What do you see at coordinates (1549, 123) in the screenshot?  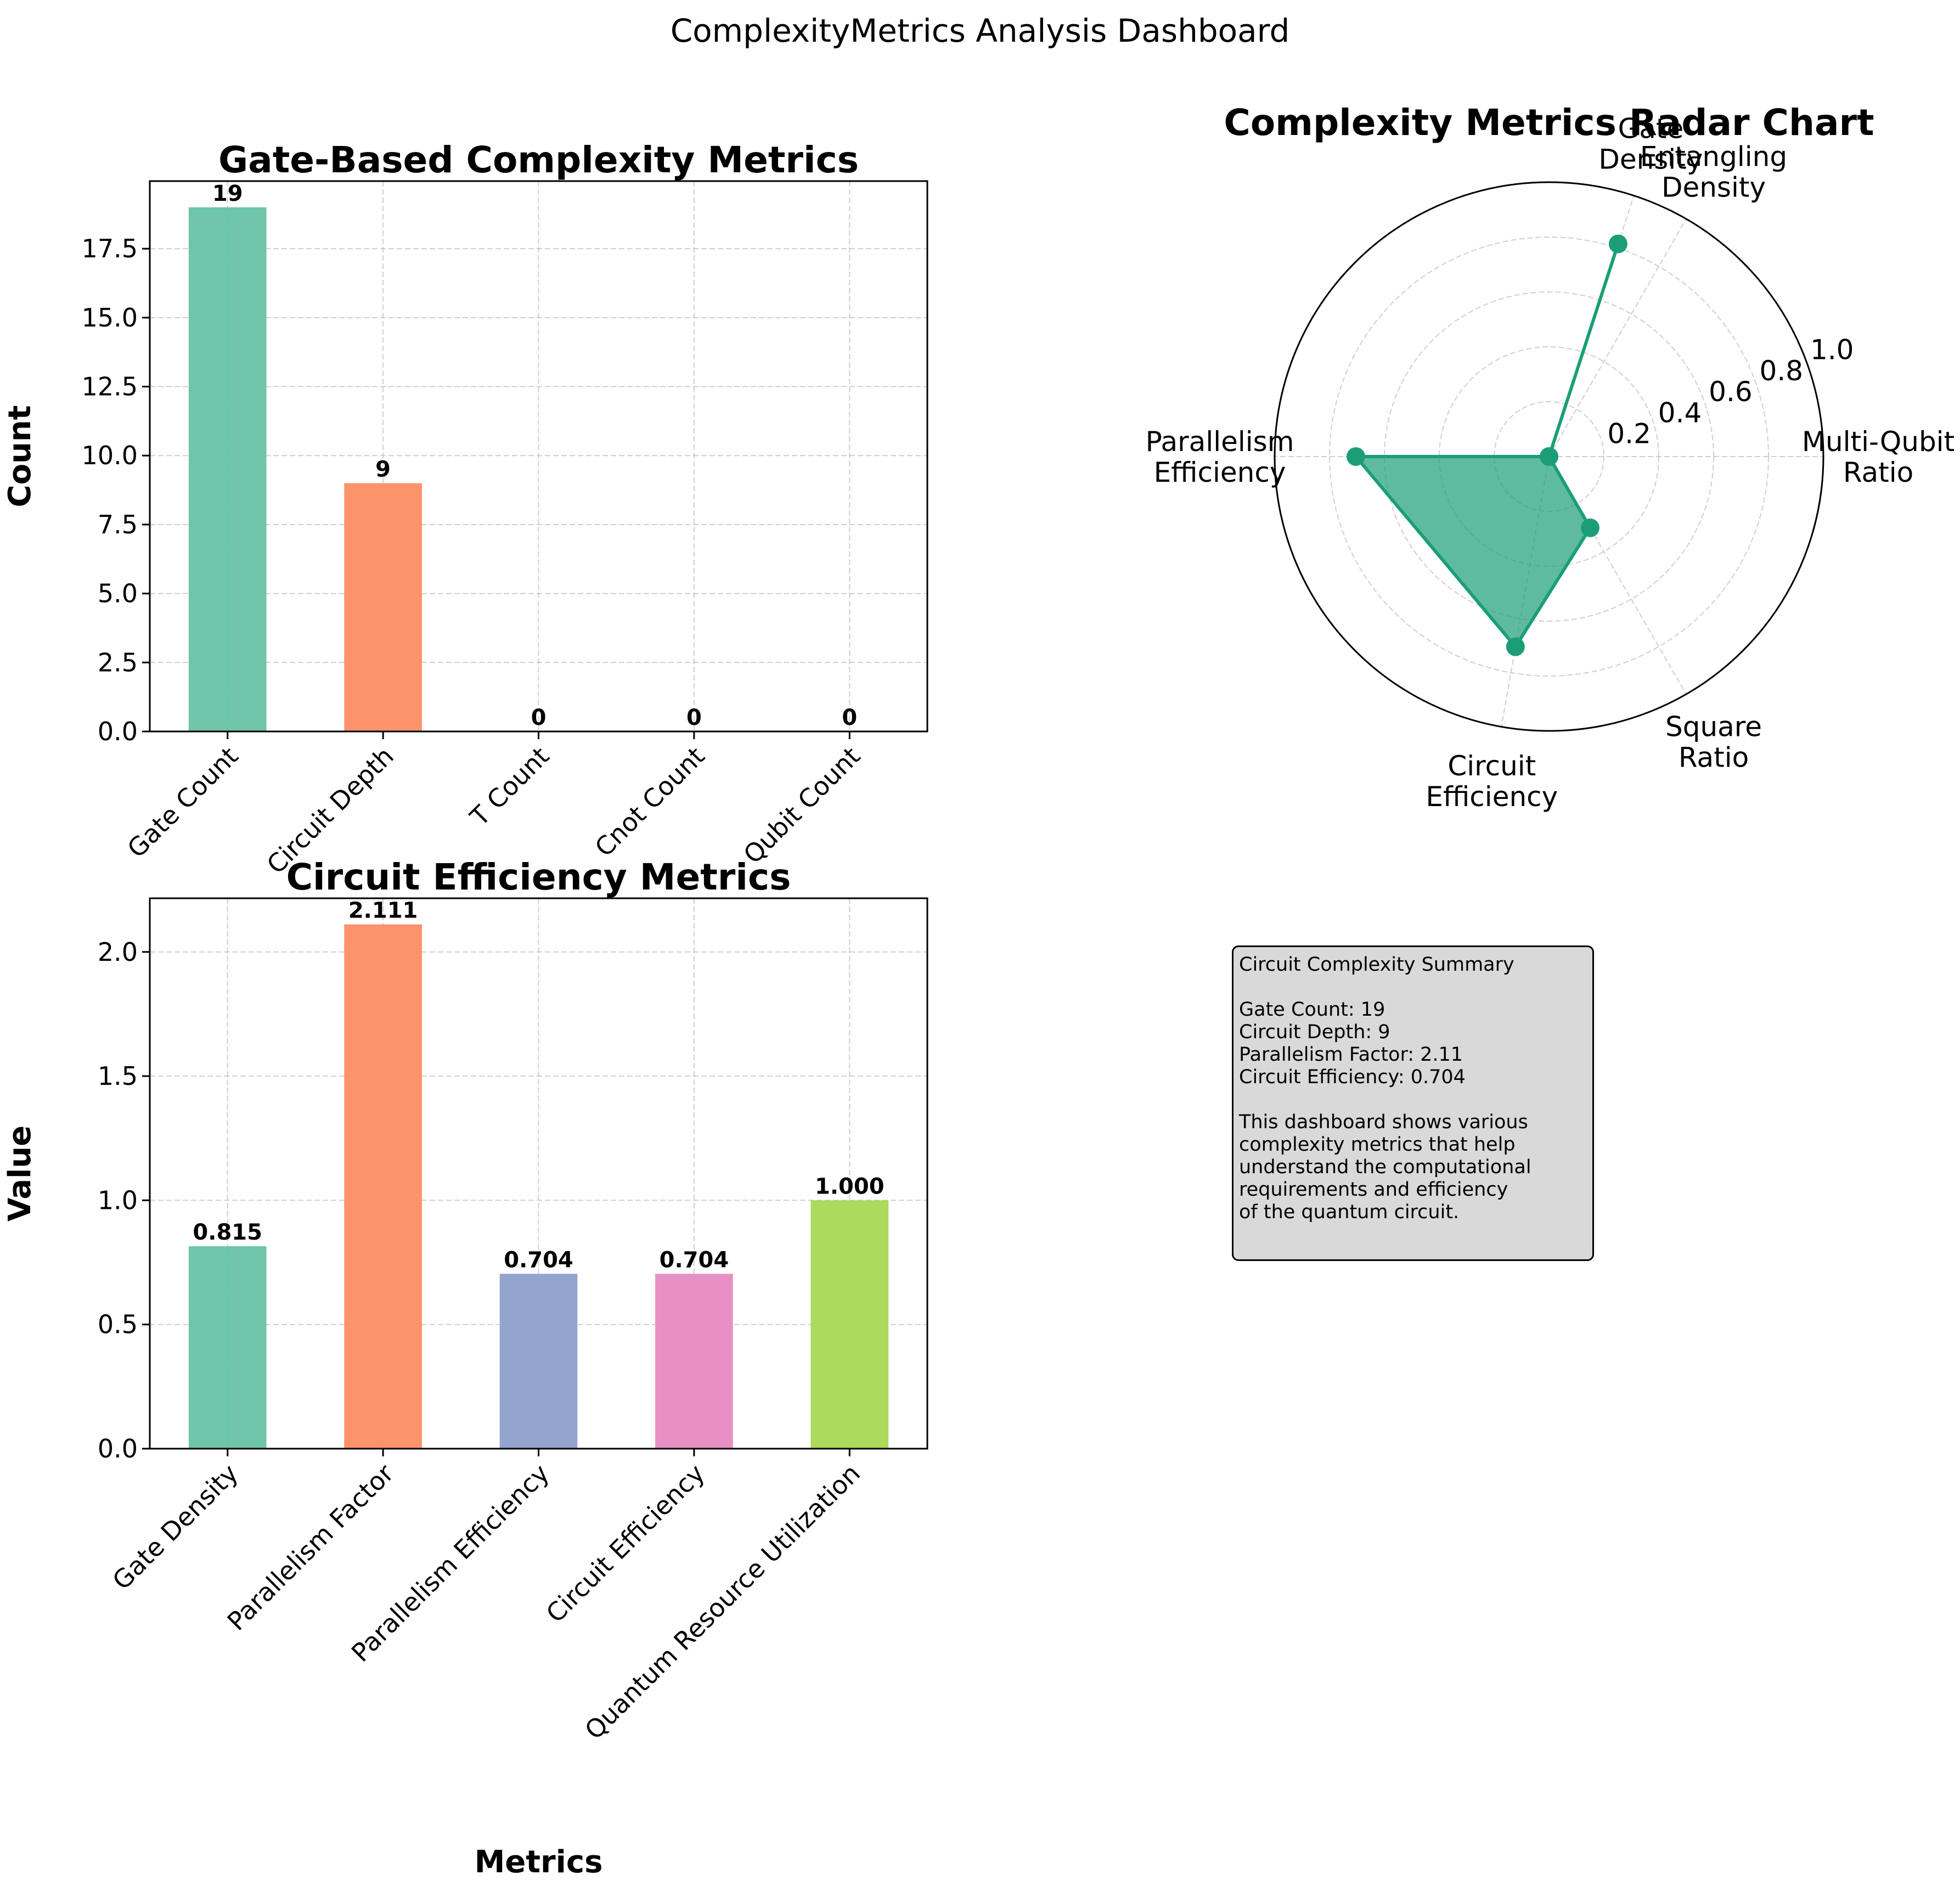 I see `chart-title: Complexity Metrics Radar Chart` at bounding box center [1549, 123].